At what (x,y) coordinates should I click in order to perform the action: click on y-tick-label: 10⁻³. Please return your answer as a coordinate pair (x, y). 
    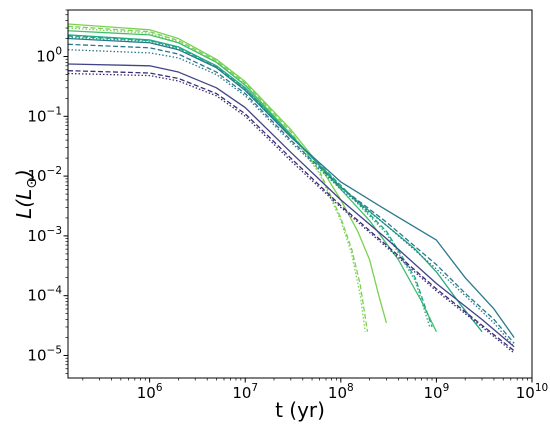
    Looking at the image, I should click on (44, 235).